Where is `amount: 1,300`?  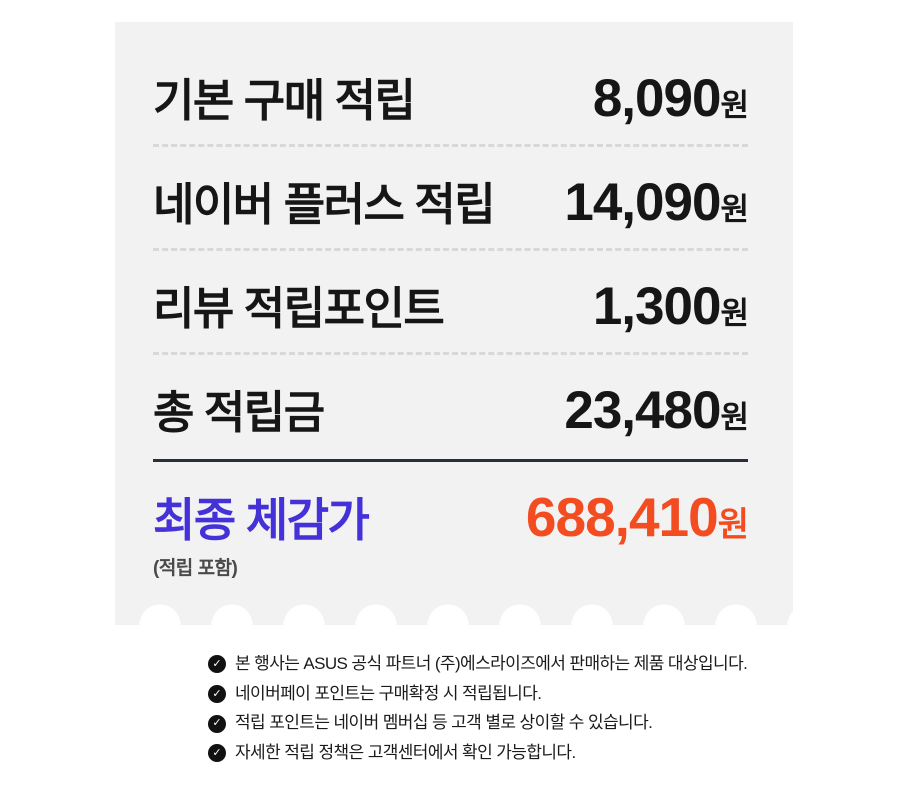
amount: 1,300 is located at coordinates (657, 306).